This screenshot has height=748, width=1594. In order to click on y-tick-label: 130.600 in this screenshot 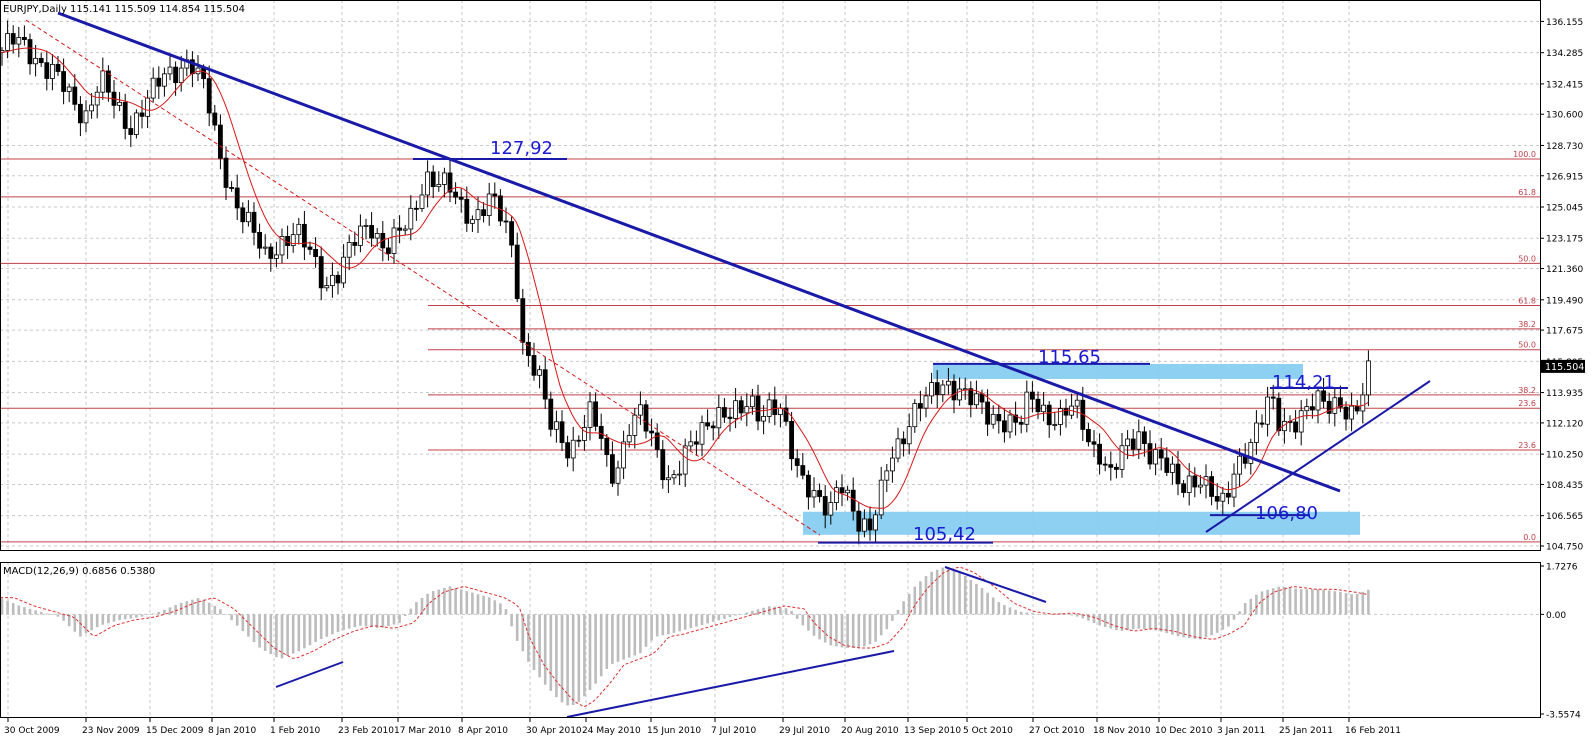, I will do `click(1564, 116)`.